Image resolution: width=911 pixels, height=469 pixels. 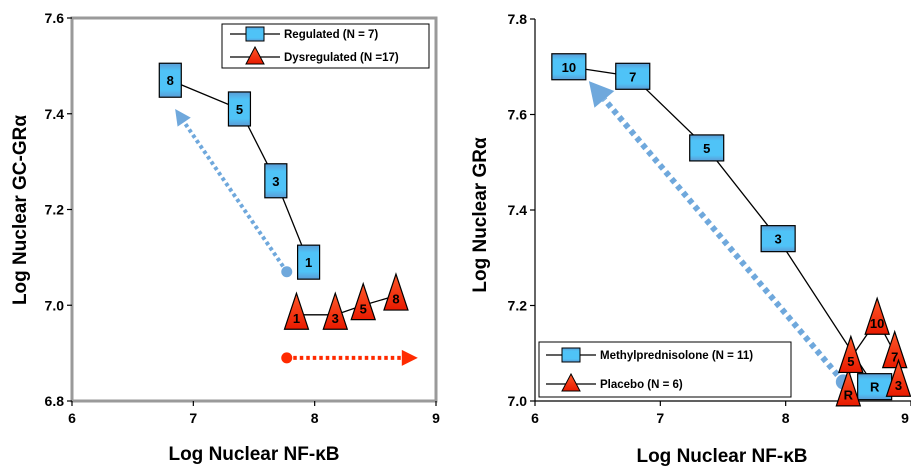 I want to click on triangle-marker: 8, so click(x=396, y=291).